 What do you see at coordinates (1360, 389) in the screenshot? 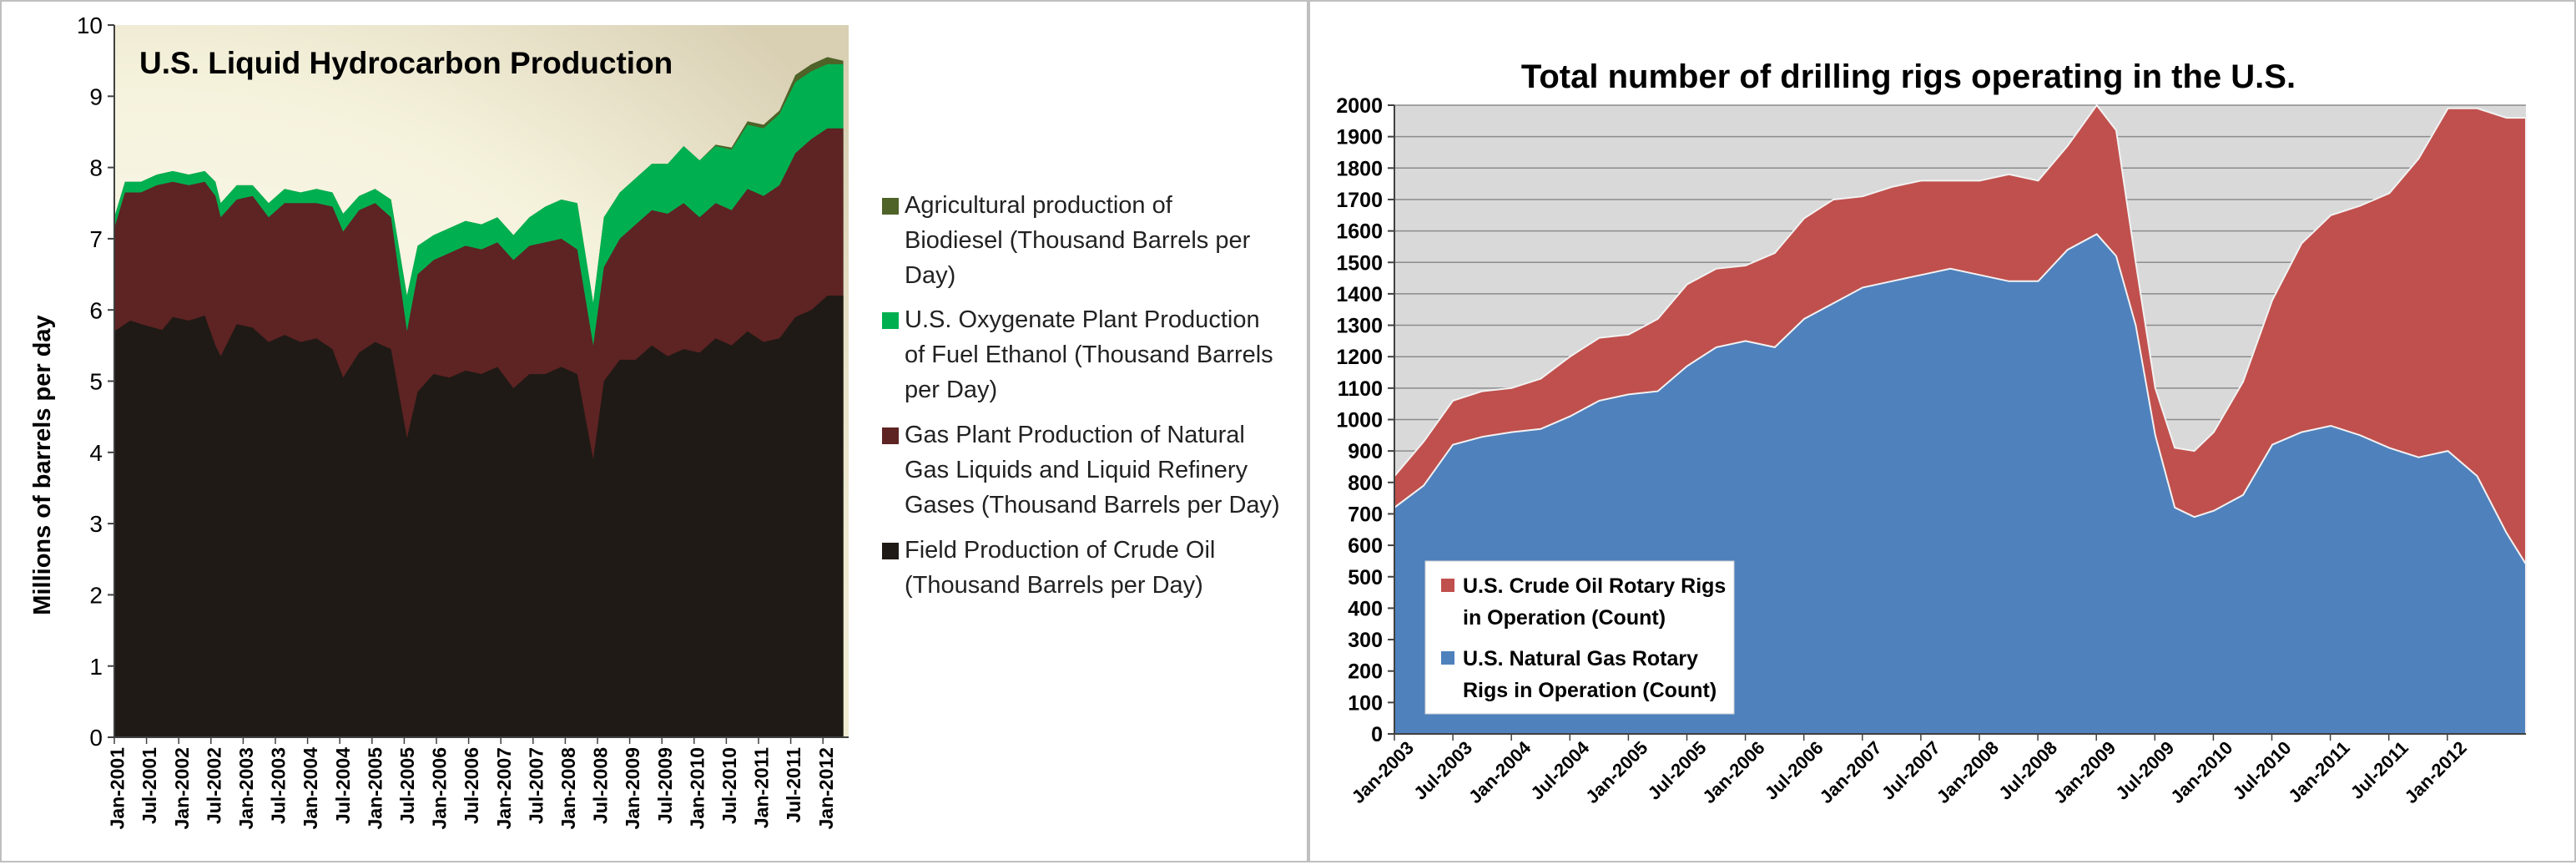
I see `y-tick-label: 1100` at bounding box center [1360, 389].